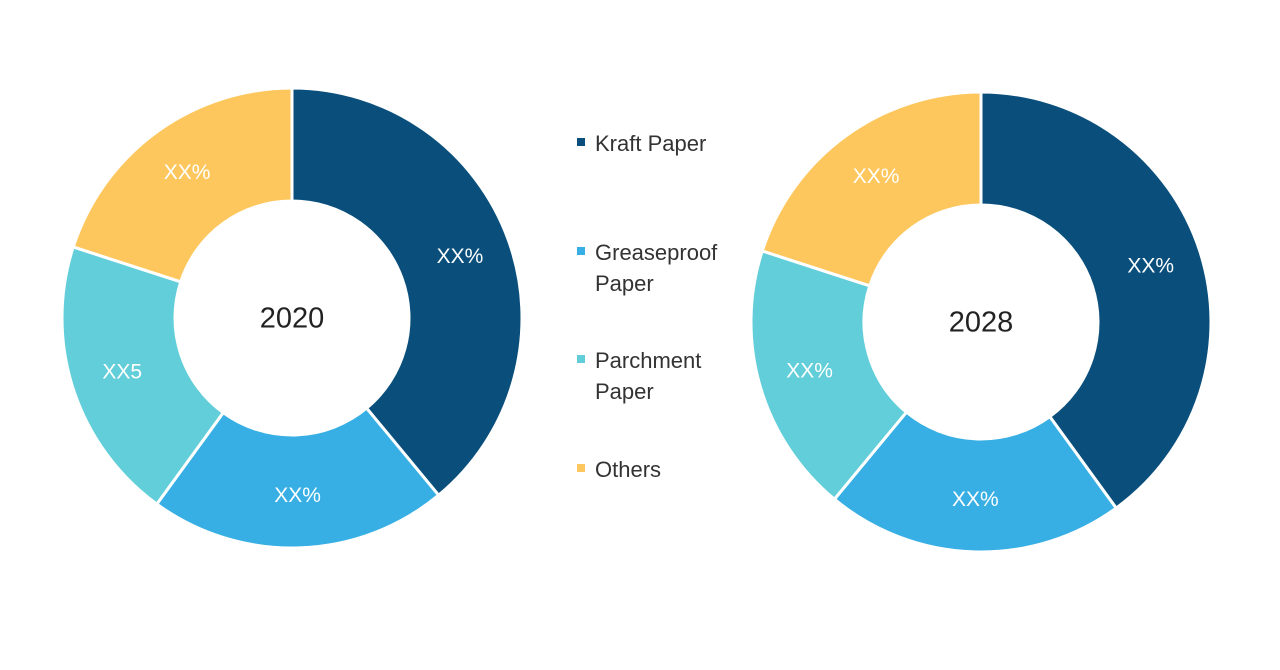  I want to click on legend-item-others: Others, so click(671, 469).